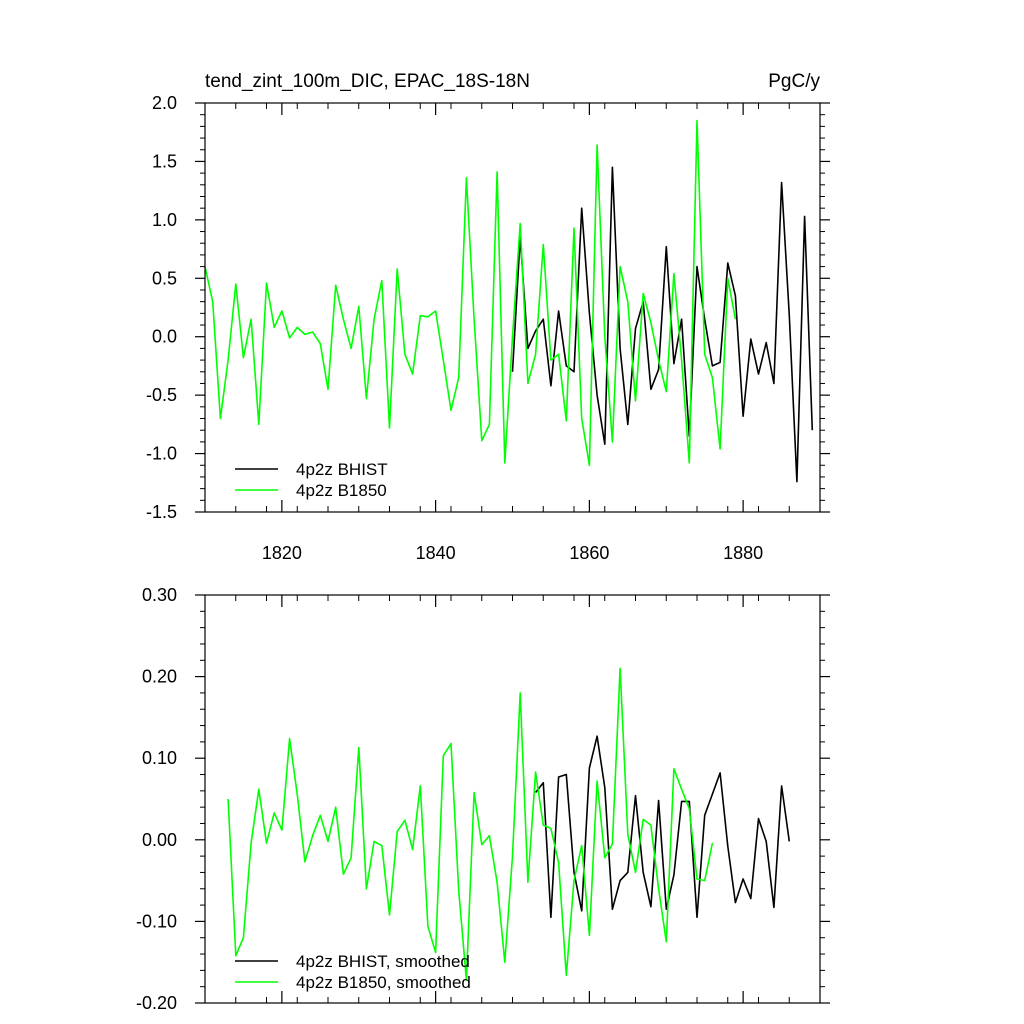  I want to click on x-tick-label: 1860, so click(589, 553).